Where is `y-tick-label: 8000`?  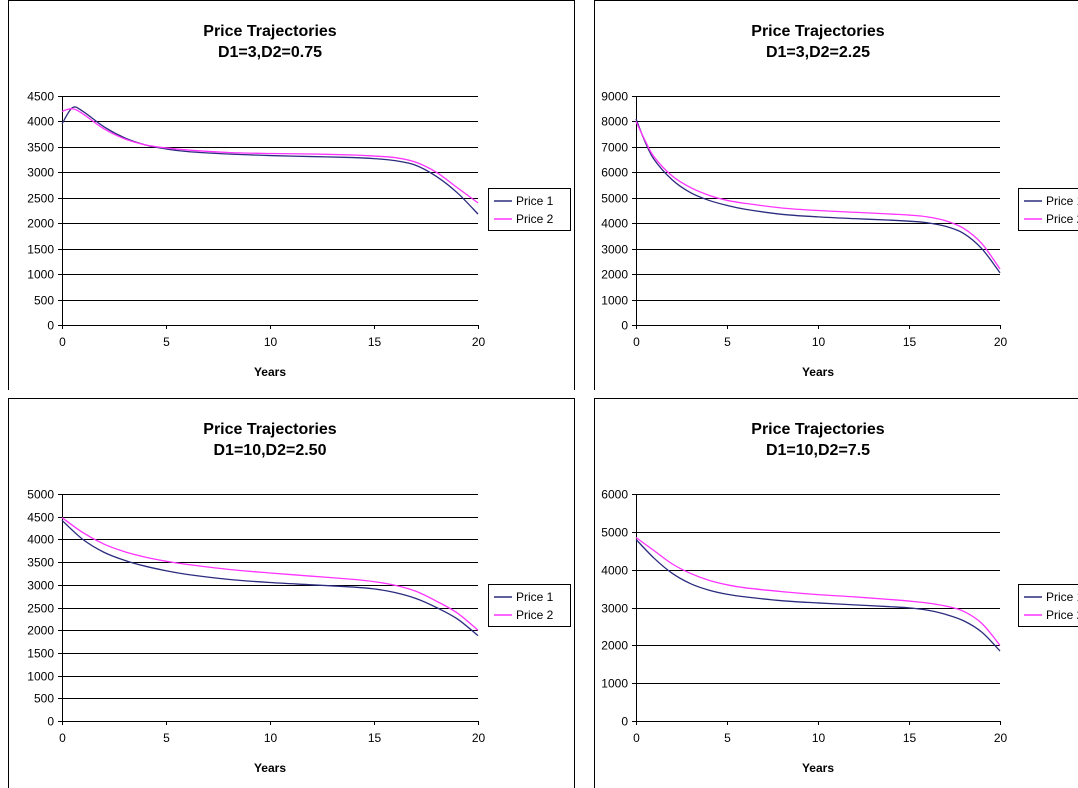 y-tick-label: 8000 is located at coordinates (614, 122).